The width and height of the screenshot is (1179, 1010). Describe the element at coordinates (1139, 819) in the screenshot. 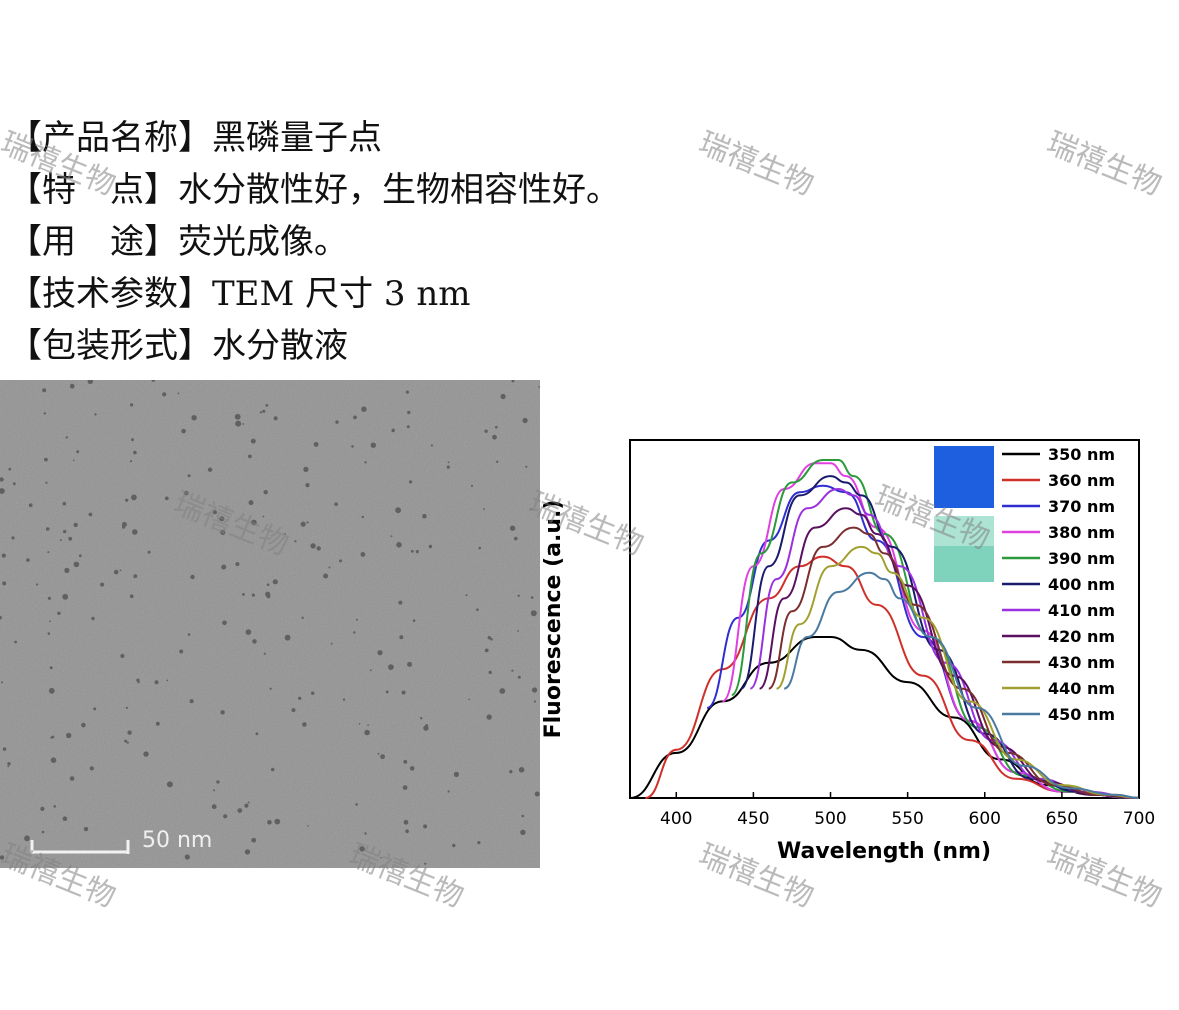

I see `x-tick-label: 700` at that location.